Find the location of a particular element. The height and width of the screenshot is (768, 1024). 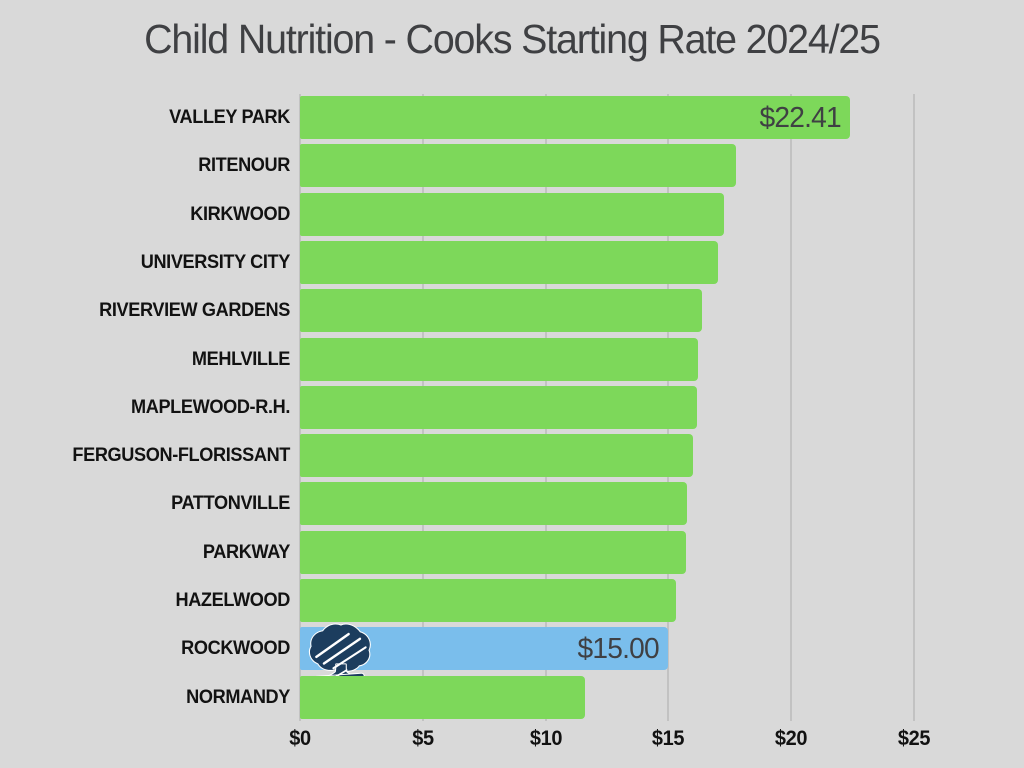

district-label: ROCKWOOD is located at coordinates (235, 648).